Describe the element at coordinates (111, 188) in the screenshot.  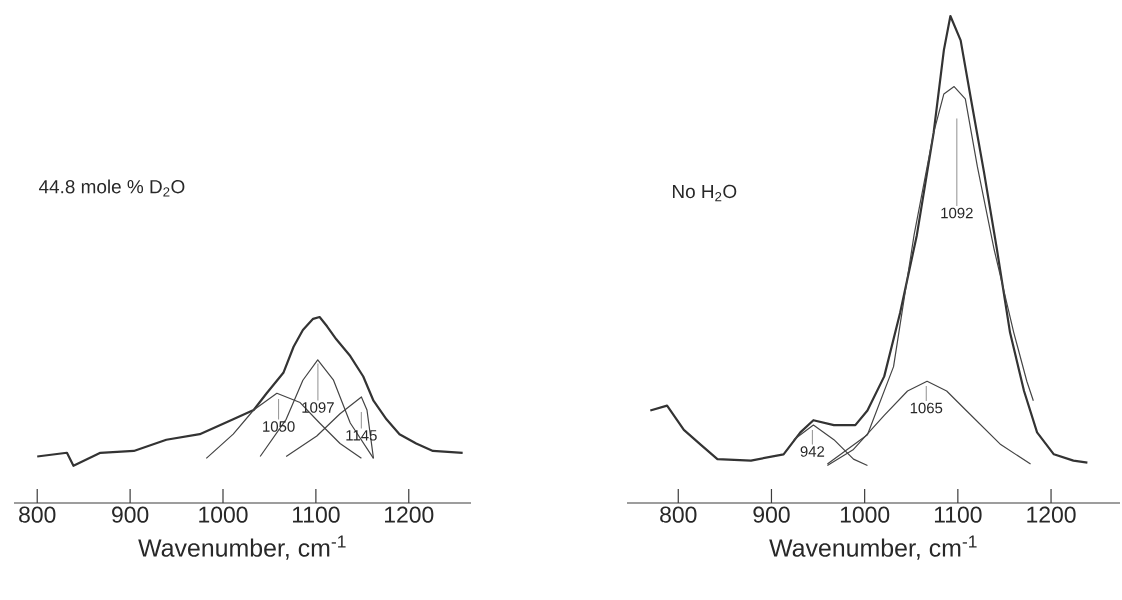
I see `chart-title: 44.8 mole % D$_{2}$O` at that location.